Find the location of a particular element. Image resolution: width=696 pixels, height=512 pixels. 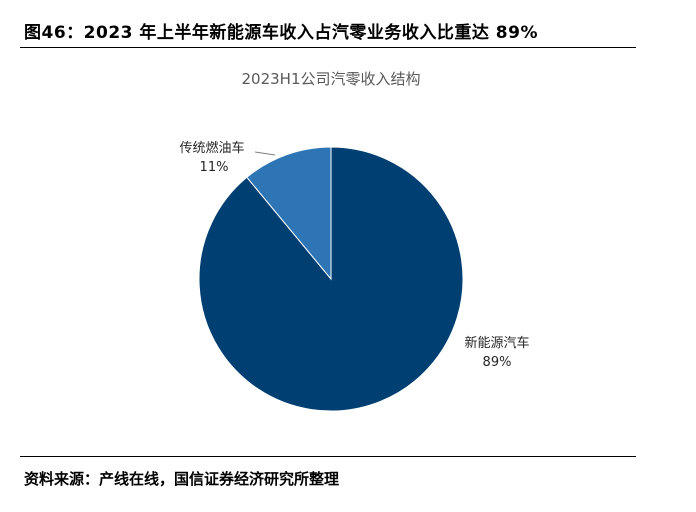

top-rule is located at coordinates (328, 47).